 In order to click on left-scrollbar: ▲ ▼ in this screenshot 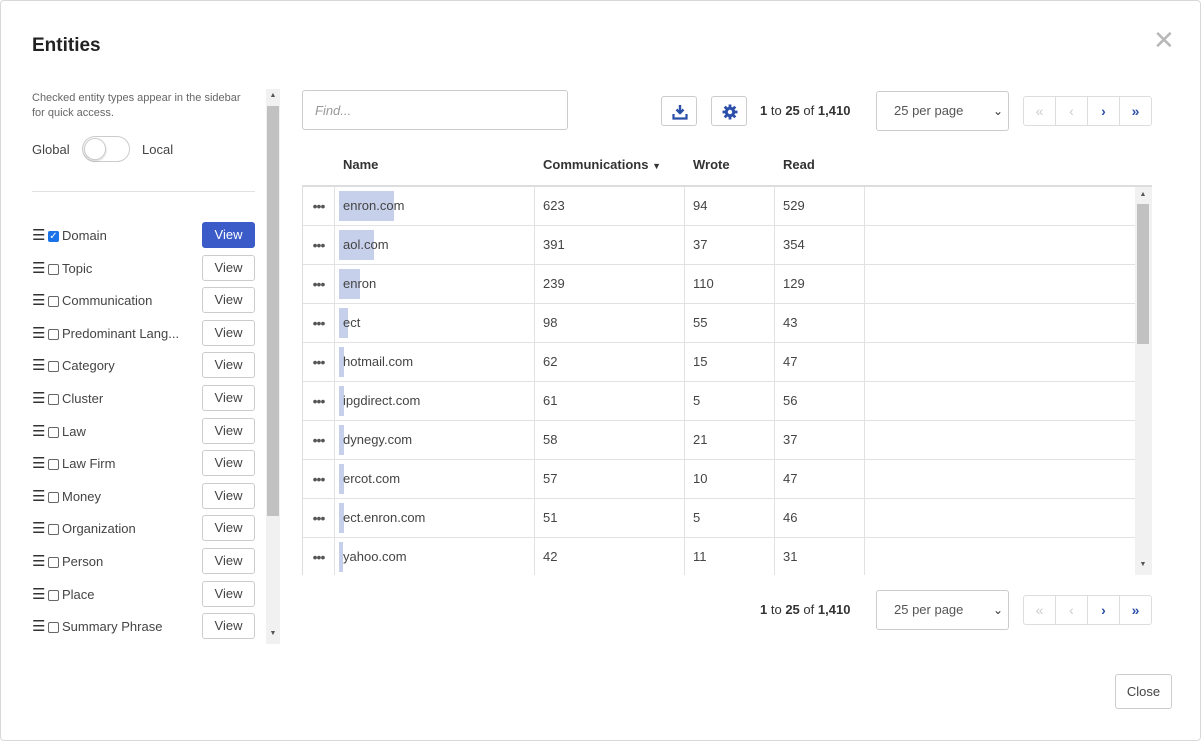, I will do `click(273, 366)`.